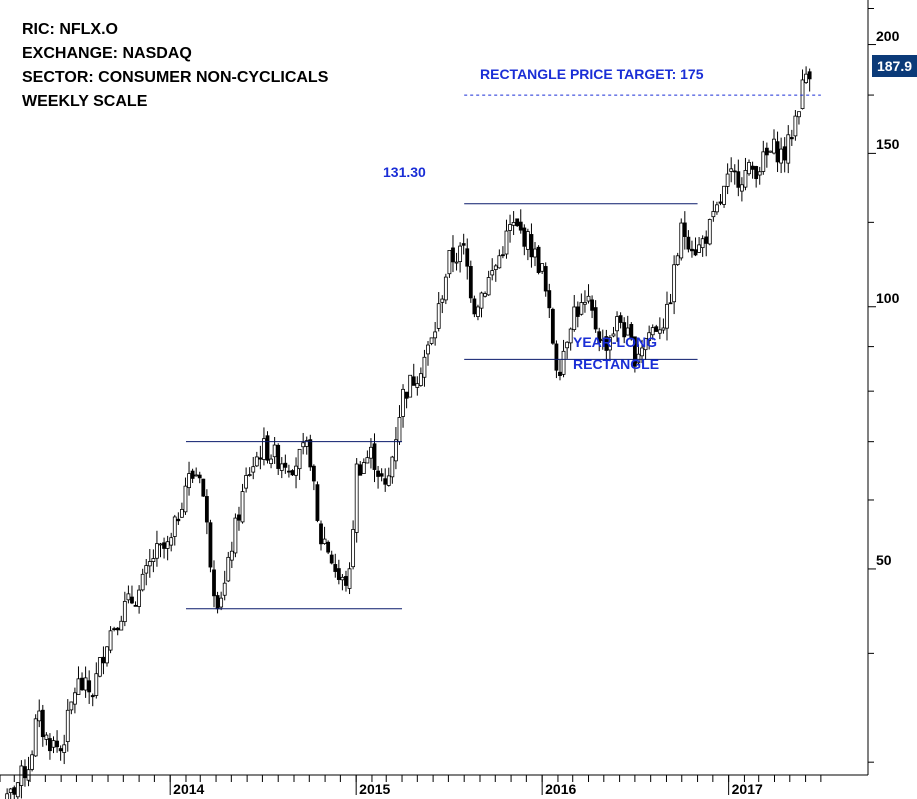 This screenshot has height=799, width=917. Describe the element at coordinates (375, 789) in the screenshot. I see `x-tick-label: 2015` at that location.